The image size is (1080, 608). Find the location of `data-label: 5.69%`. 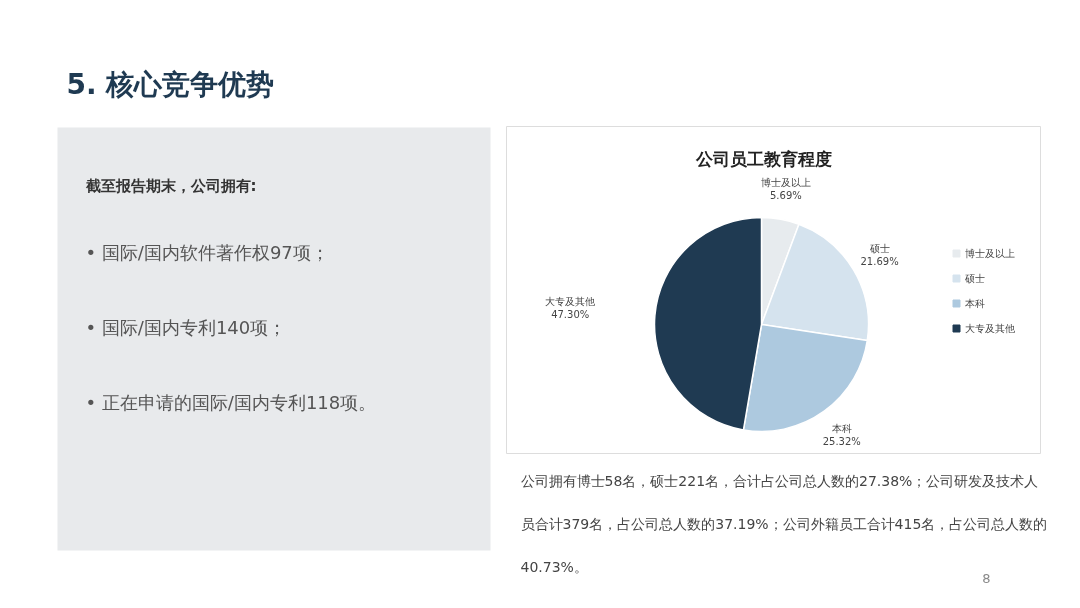

data-label: 5.69% is located at coordinates (785, 196).